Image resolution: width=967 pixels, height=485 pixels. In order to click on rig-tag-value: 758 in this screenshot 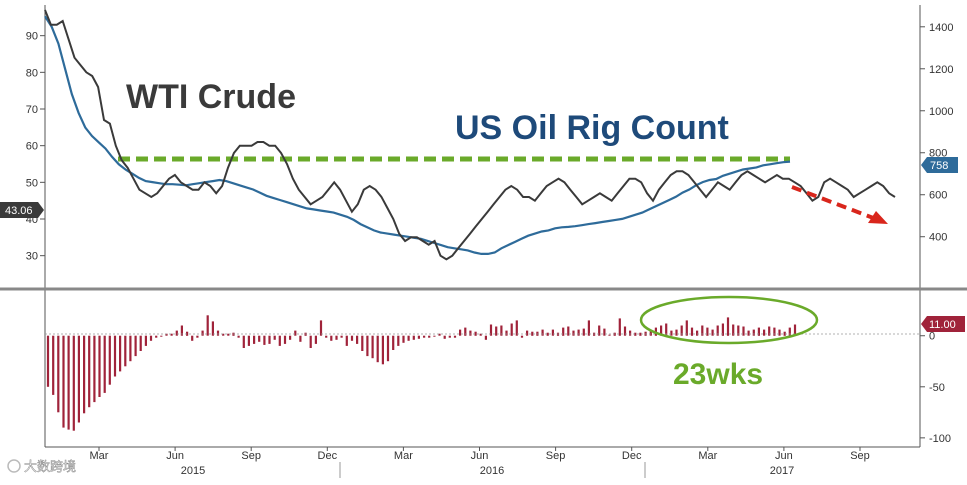, I will do `click(939, 166)`.